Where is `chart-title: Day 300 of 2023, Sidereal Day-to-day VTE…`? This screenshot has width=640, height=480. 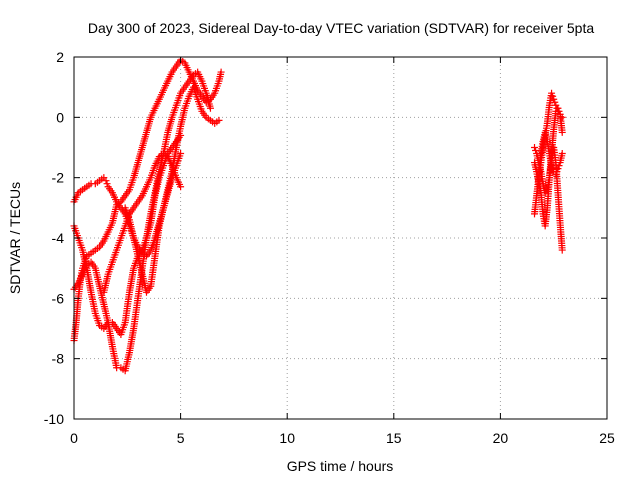
chart-title: Day 300 of 2023, Sidereal Day-to-day VTE… is located at coordinates (341, 28).